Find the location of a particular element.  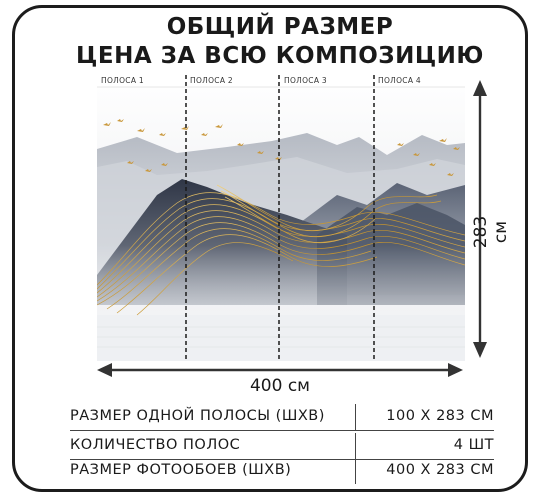

spec-row-total-size: РАЗМЕР ФОТООБОЕВ (ШХВ) 400 Х 283 СМ is located at coordinates (282, 471).